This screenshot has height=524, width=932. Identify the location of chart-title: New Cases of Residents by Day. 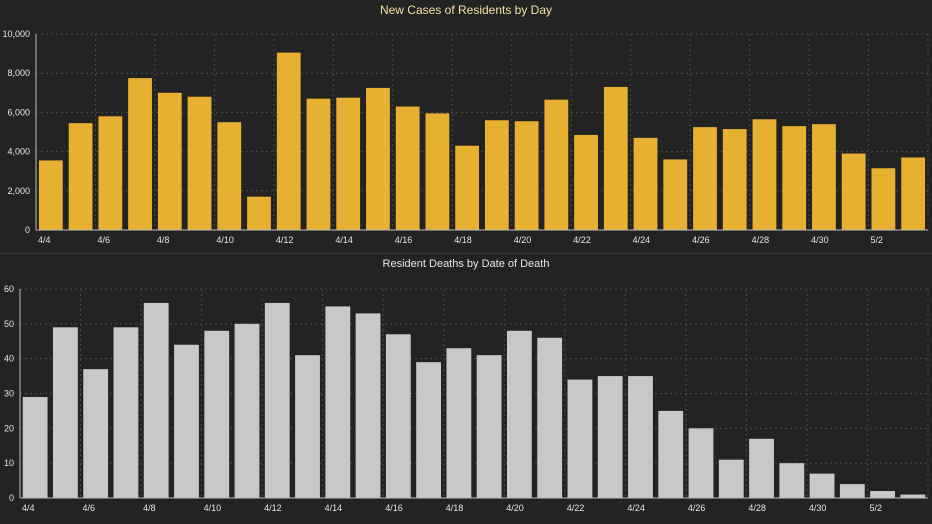
(466, 10).